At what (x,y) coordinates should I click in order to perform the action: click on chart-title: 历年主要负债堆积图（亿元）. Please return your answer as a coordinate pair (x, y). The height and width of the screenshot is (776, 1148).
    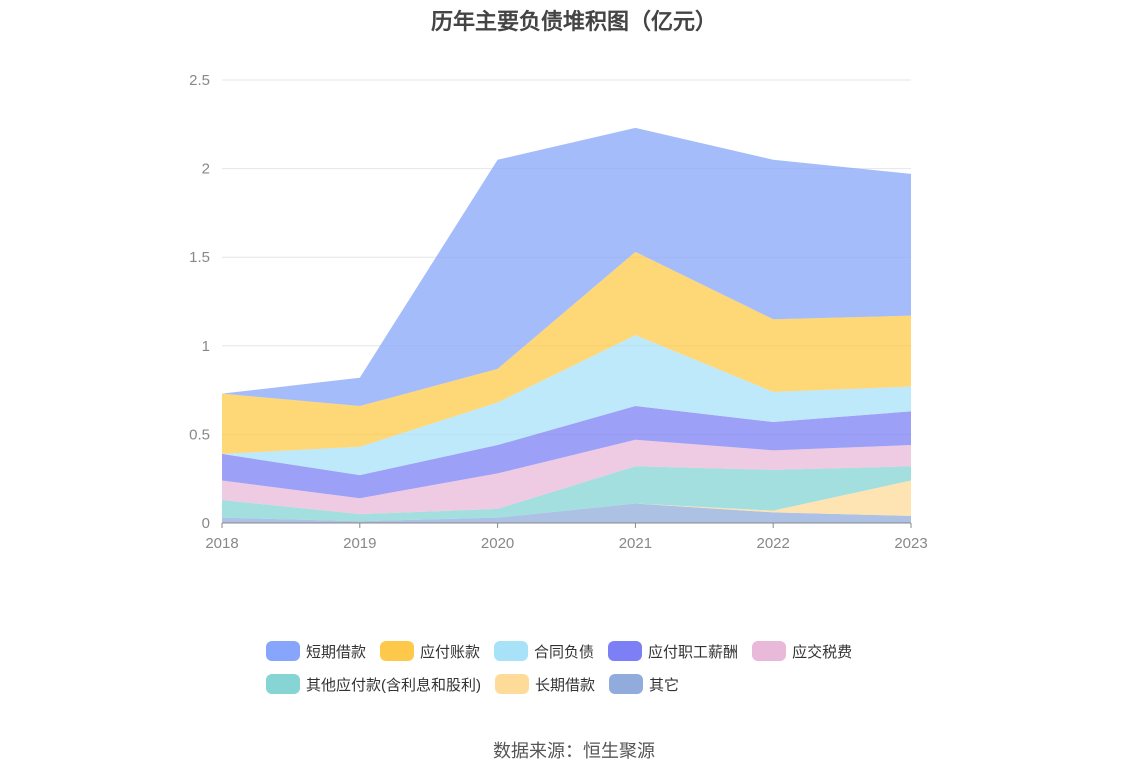
    Looking at the image, I should click on (573, 21).